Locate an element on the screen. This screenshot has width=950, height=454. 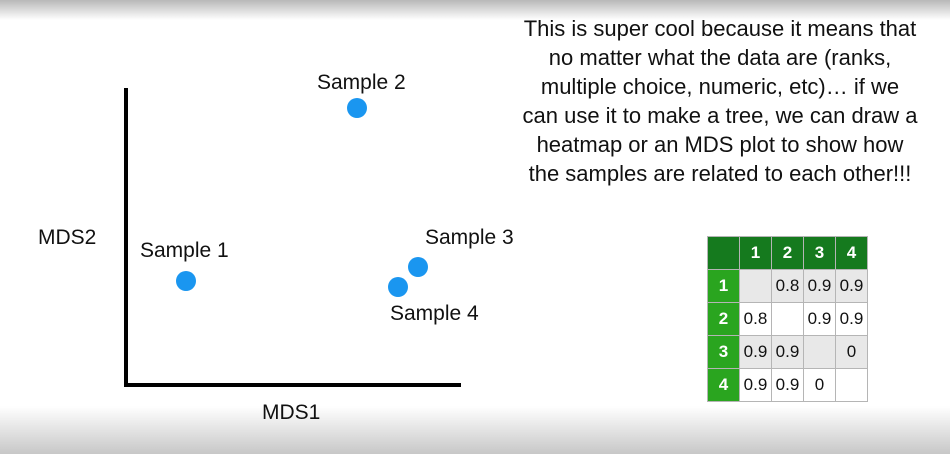
top-shadow is located at coordinates (475, 10).